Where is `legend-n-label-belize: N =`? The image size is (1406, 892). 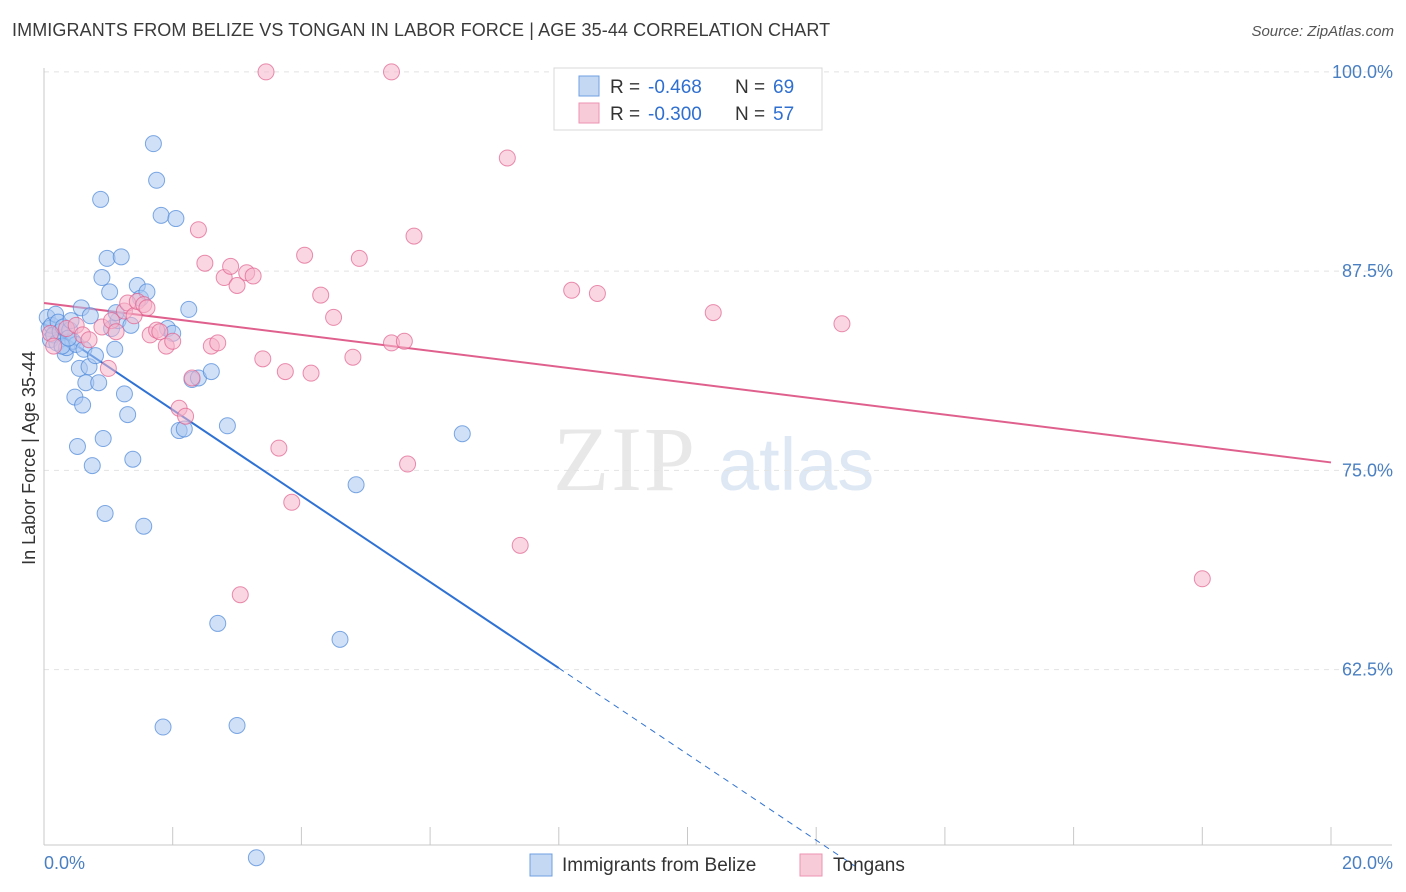
legend-n-label-belize: N = is located at coordinates (750, 87).